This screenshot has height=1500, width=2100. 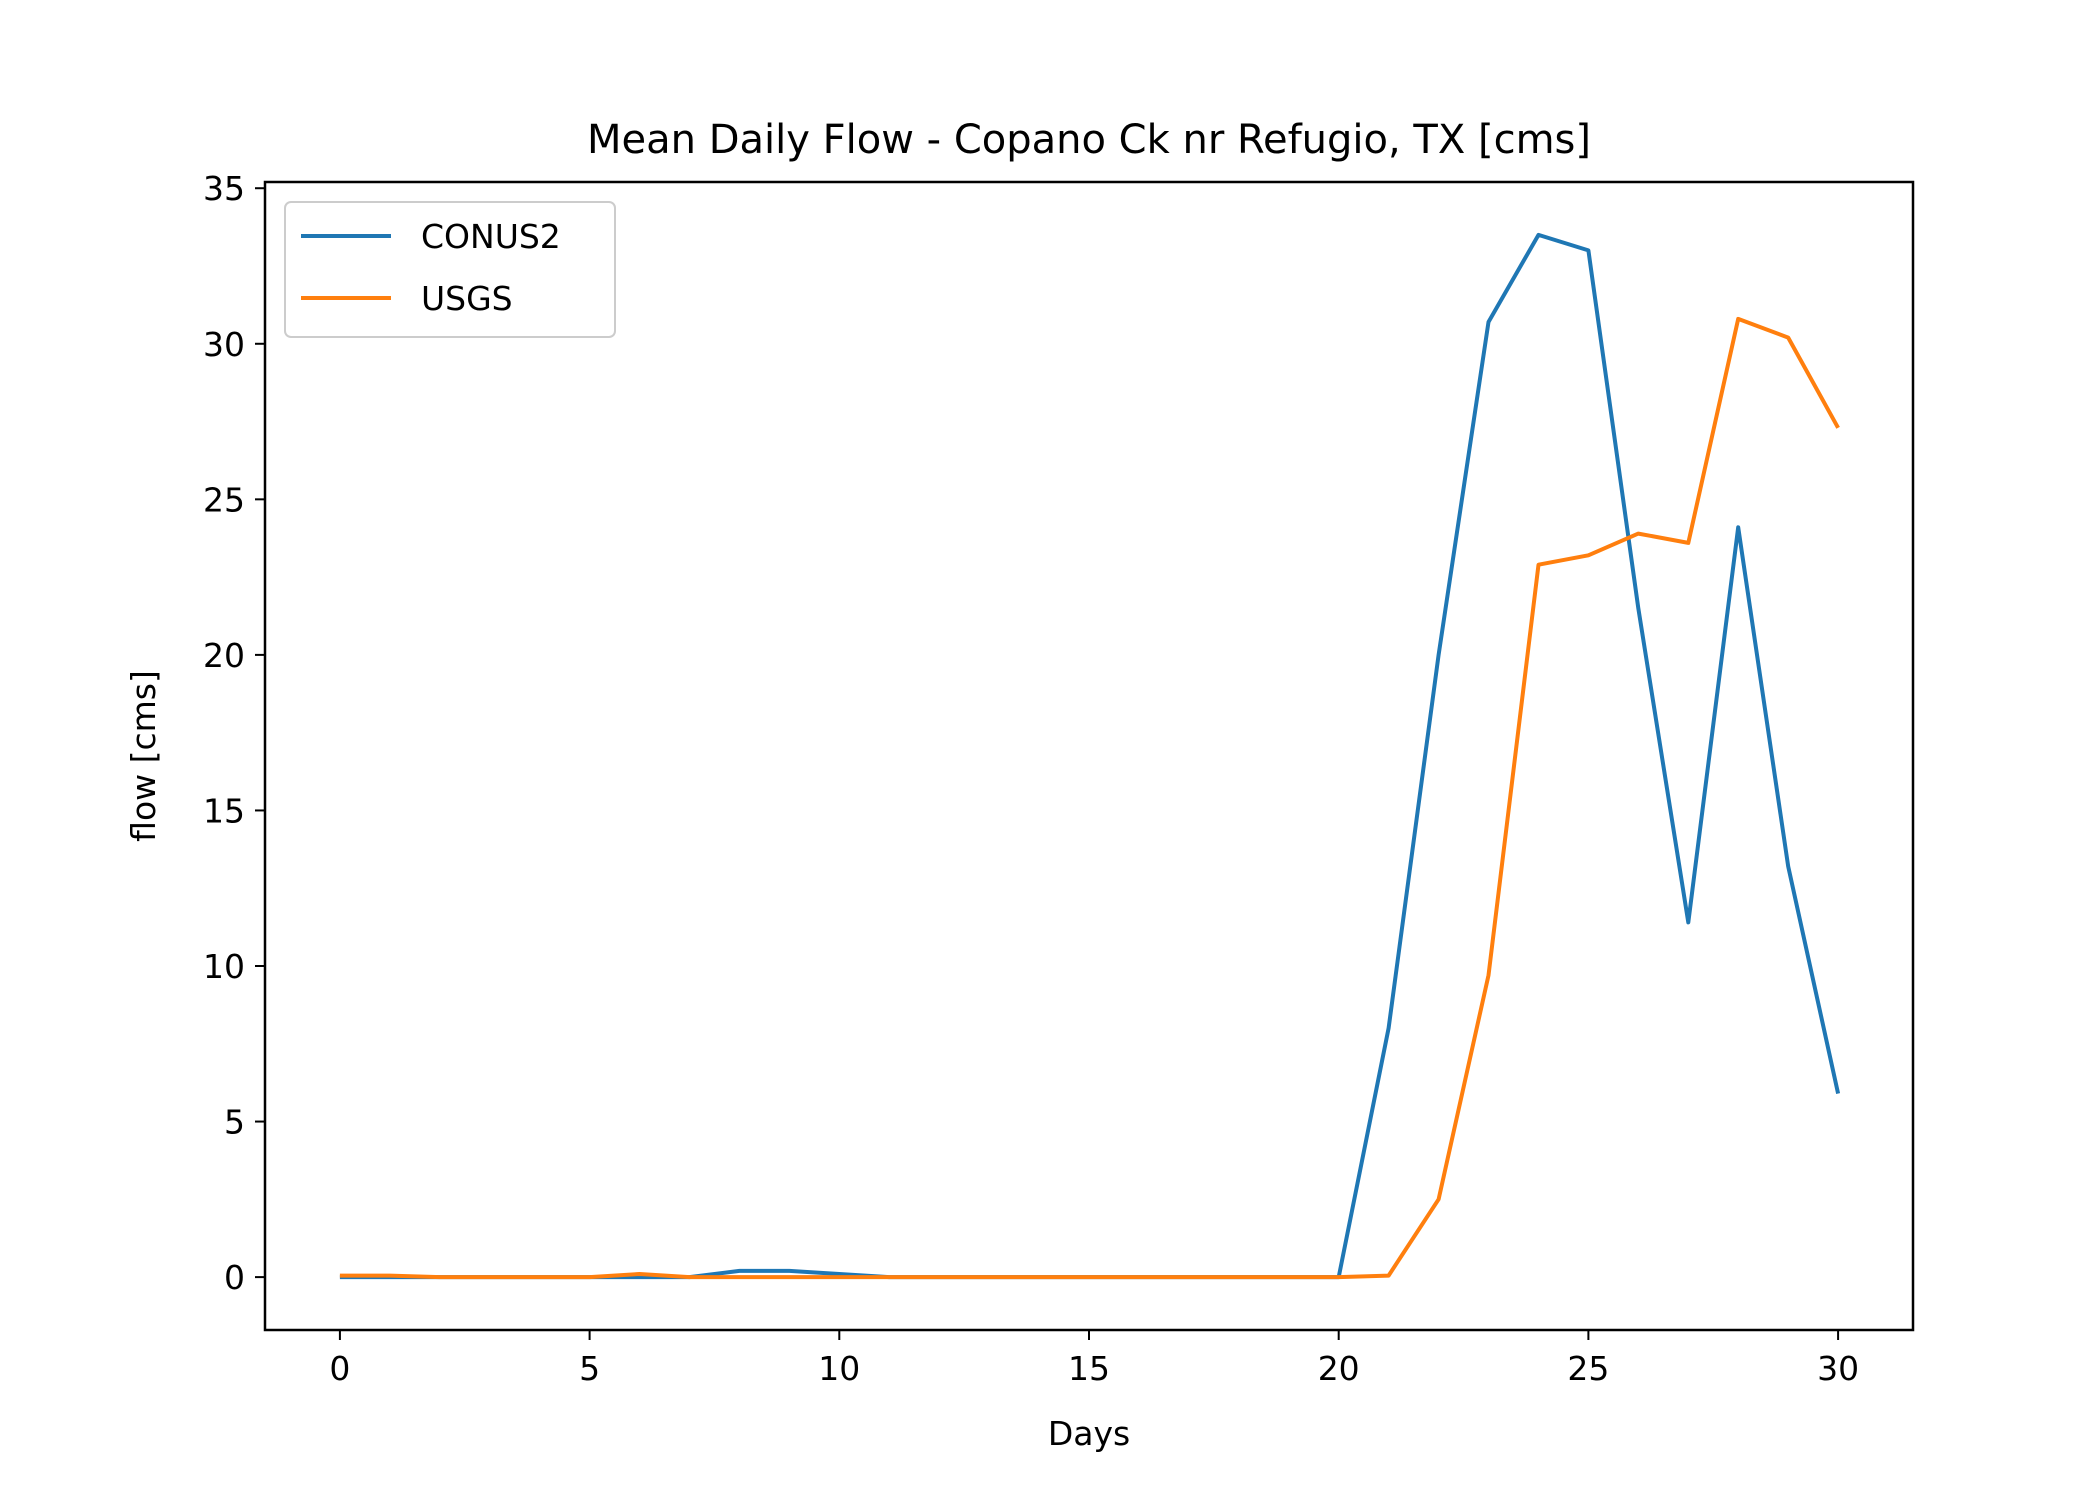 What do you see at coordinates (224, 344) in the screenshot?
I see `y-tick-label: 30` at bounding box center [224, 344].